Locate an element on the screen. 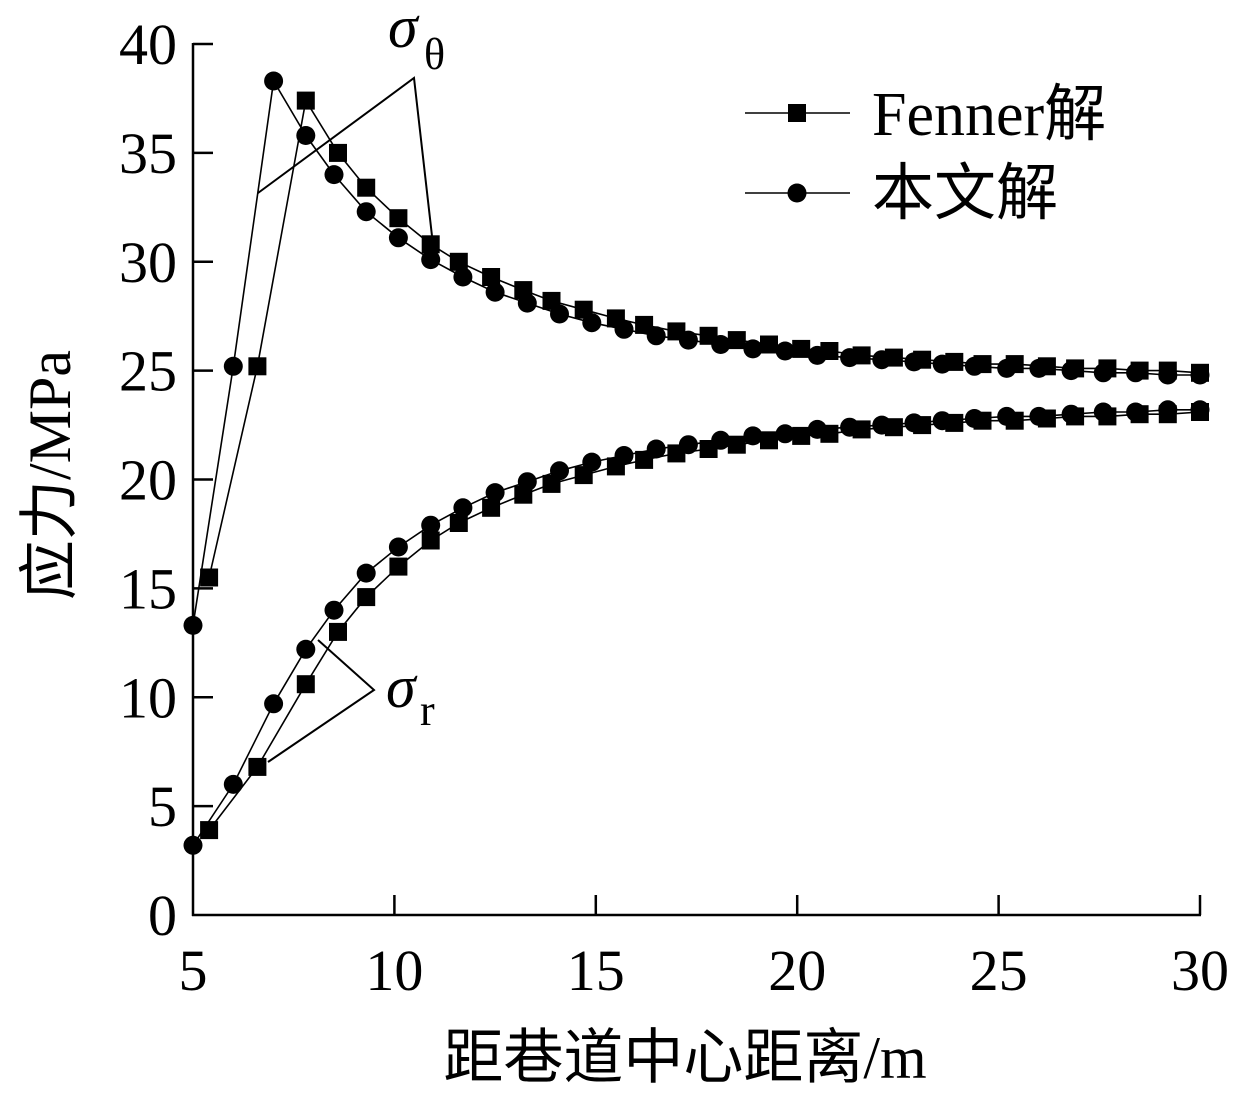 Image resolution: width=1237 pixels, height=1099 pixels. annotation-sigma-r: σ r is located at coordinates (351, 701).